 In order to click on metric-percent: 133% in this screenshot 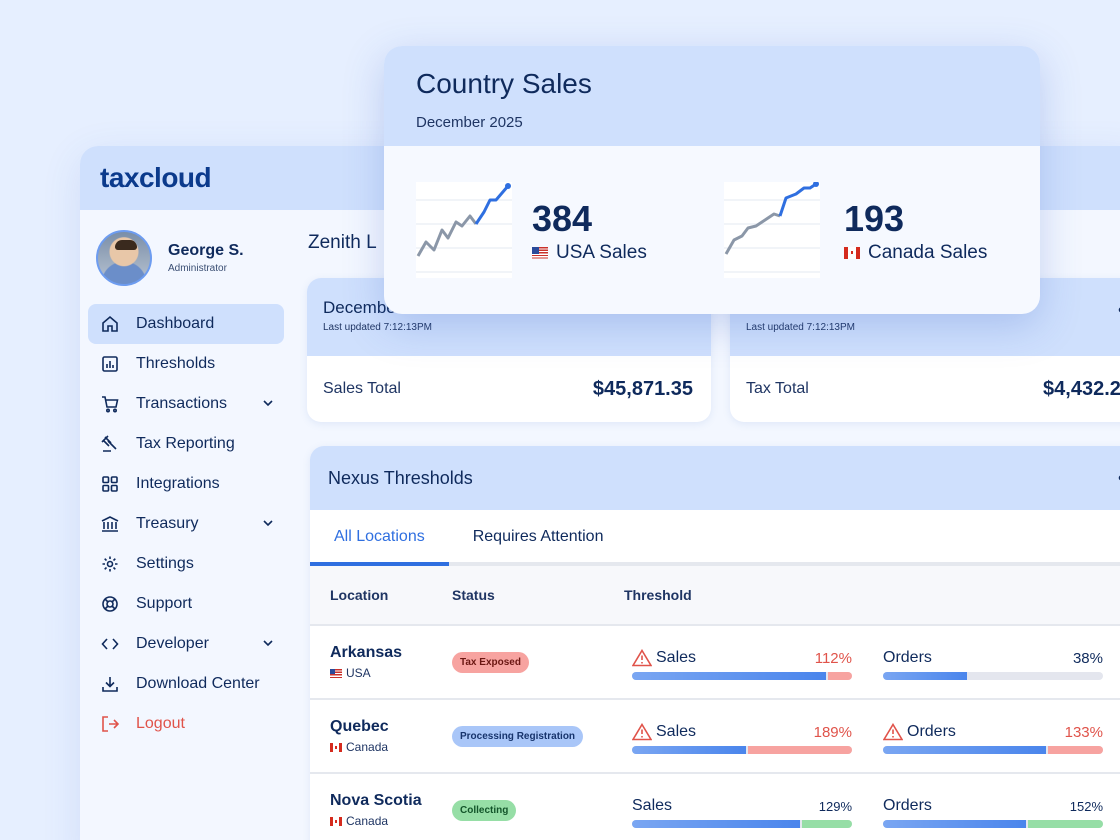, I will do `click(1083, 732)`.